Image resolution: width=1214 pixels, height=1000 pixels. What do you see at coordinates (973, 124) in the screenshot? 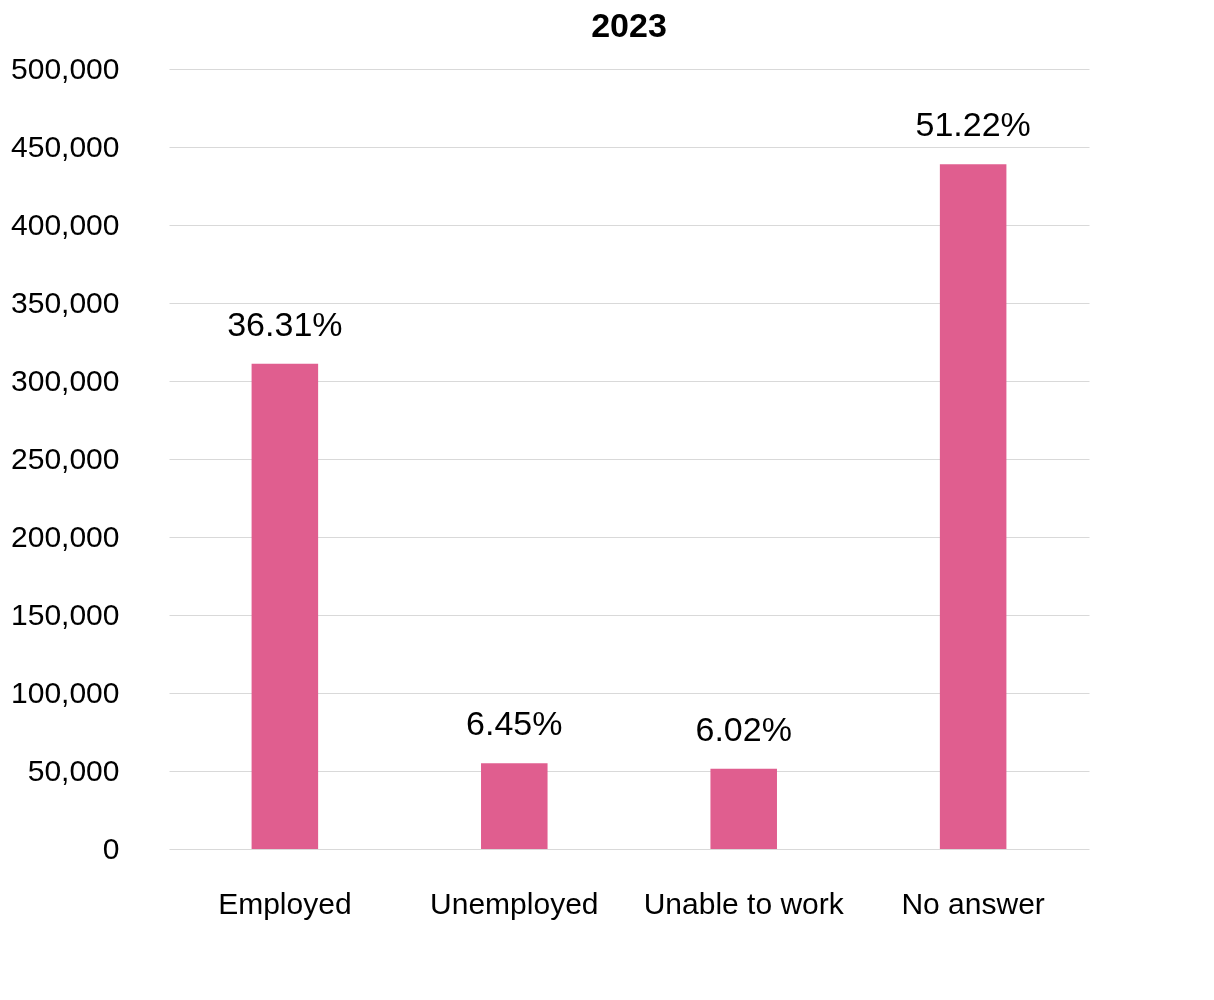
I see `annotation: 51.22%` at bounding box center [973, 124].